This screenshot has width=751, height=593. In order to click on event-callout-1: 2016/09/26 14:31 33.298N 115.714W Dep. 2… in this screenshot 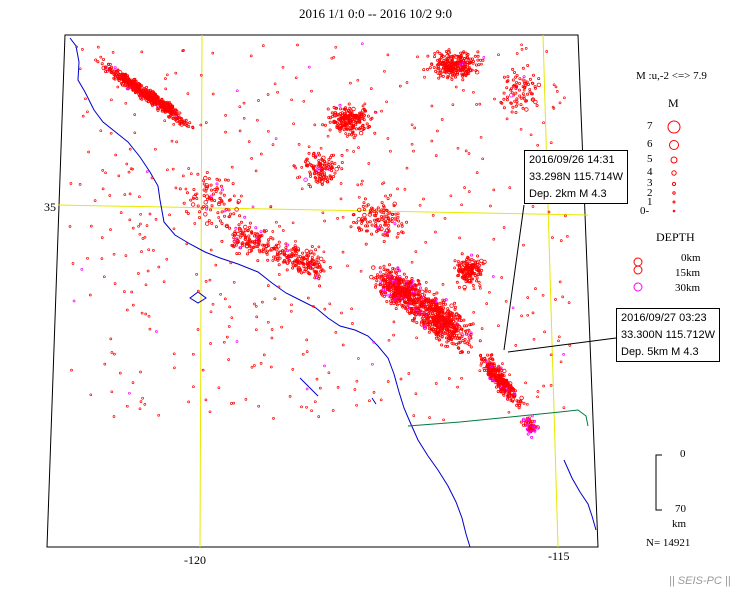, I will do `click(576, 177)`.